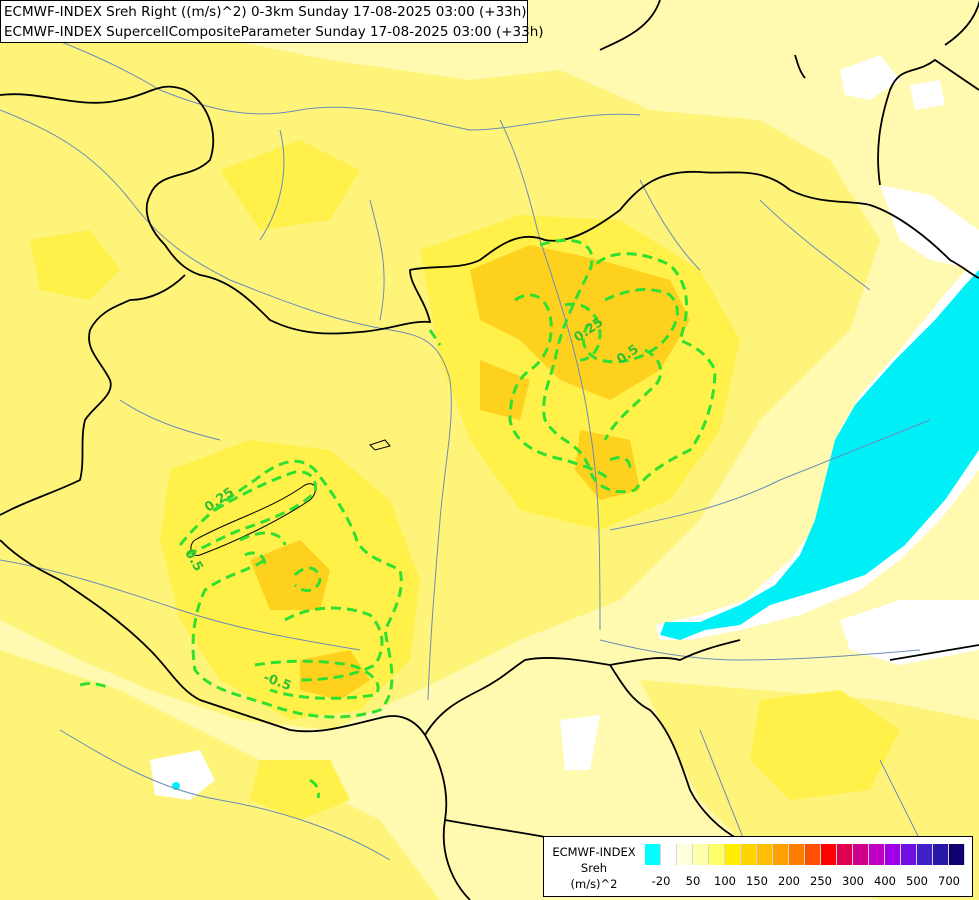 This screenshot has width=979, height=900. Describe the element at coordinates (949, 881) in the screenshot. I see `legend-tick-label: 700` at that location.